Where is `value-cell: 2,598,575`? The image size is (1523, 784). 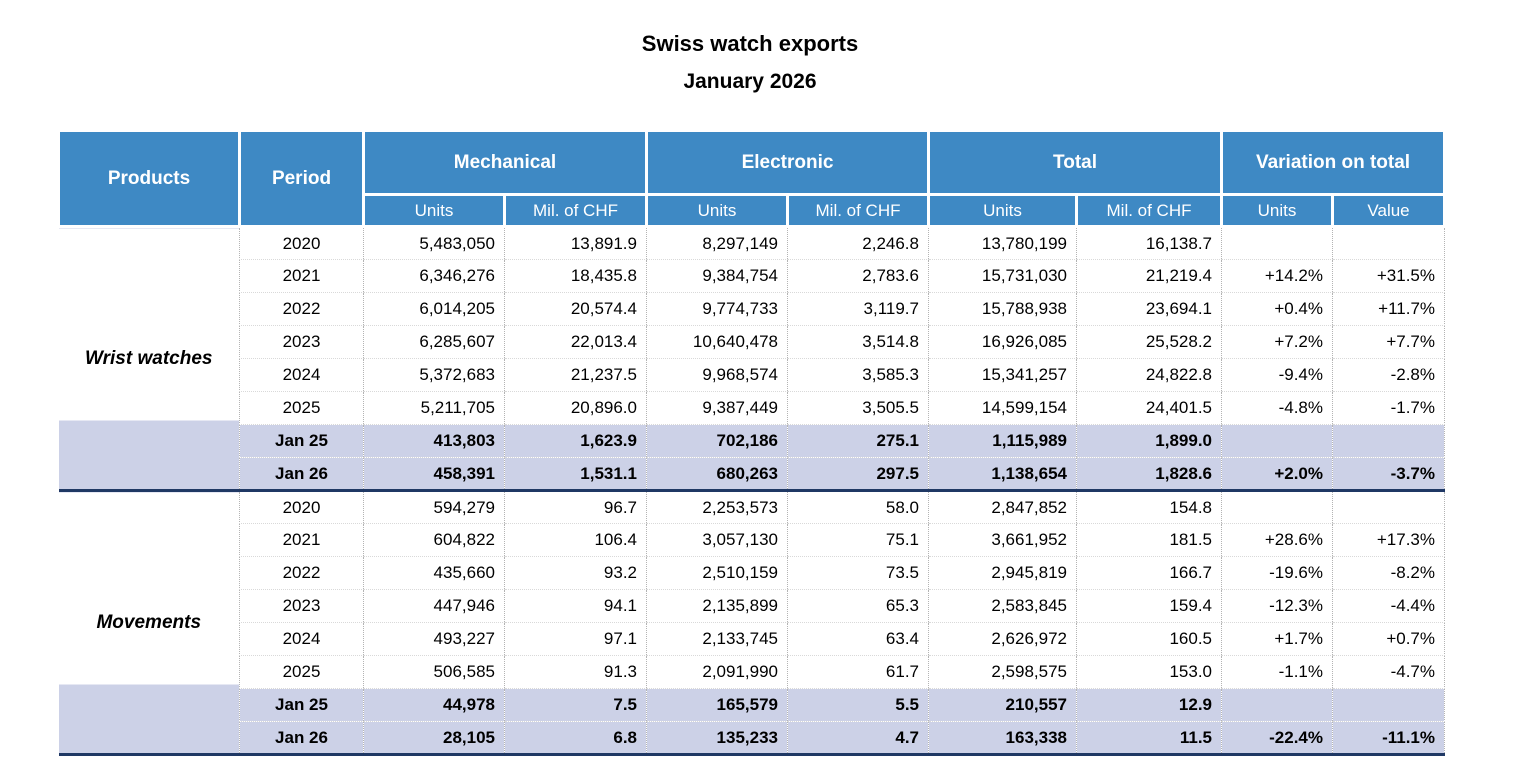 value-cell: 2,598,575 is located at coordinates (1002, 672).